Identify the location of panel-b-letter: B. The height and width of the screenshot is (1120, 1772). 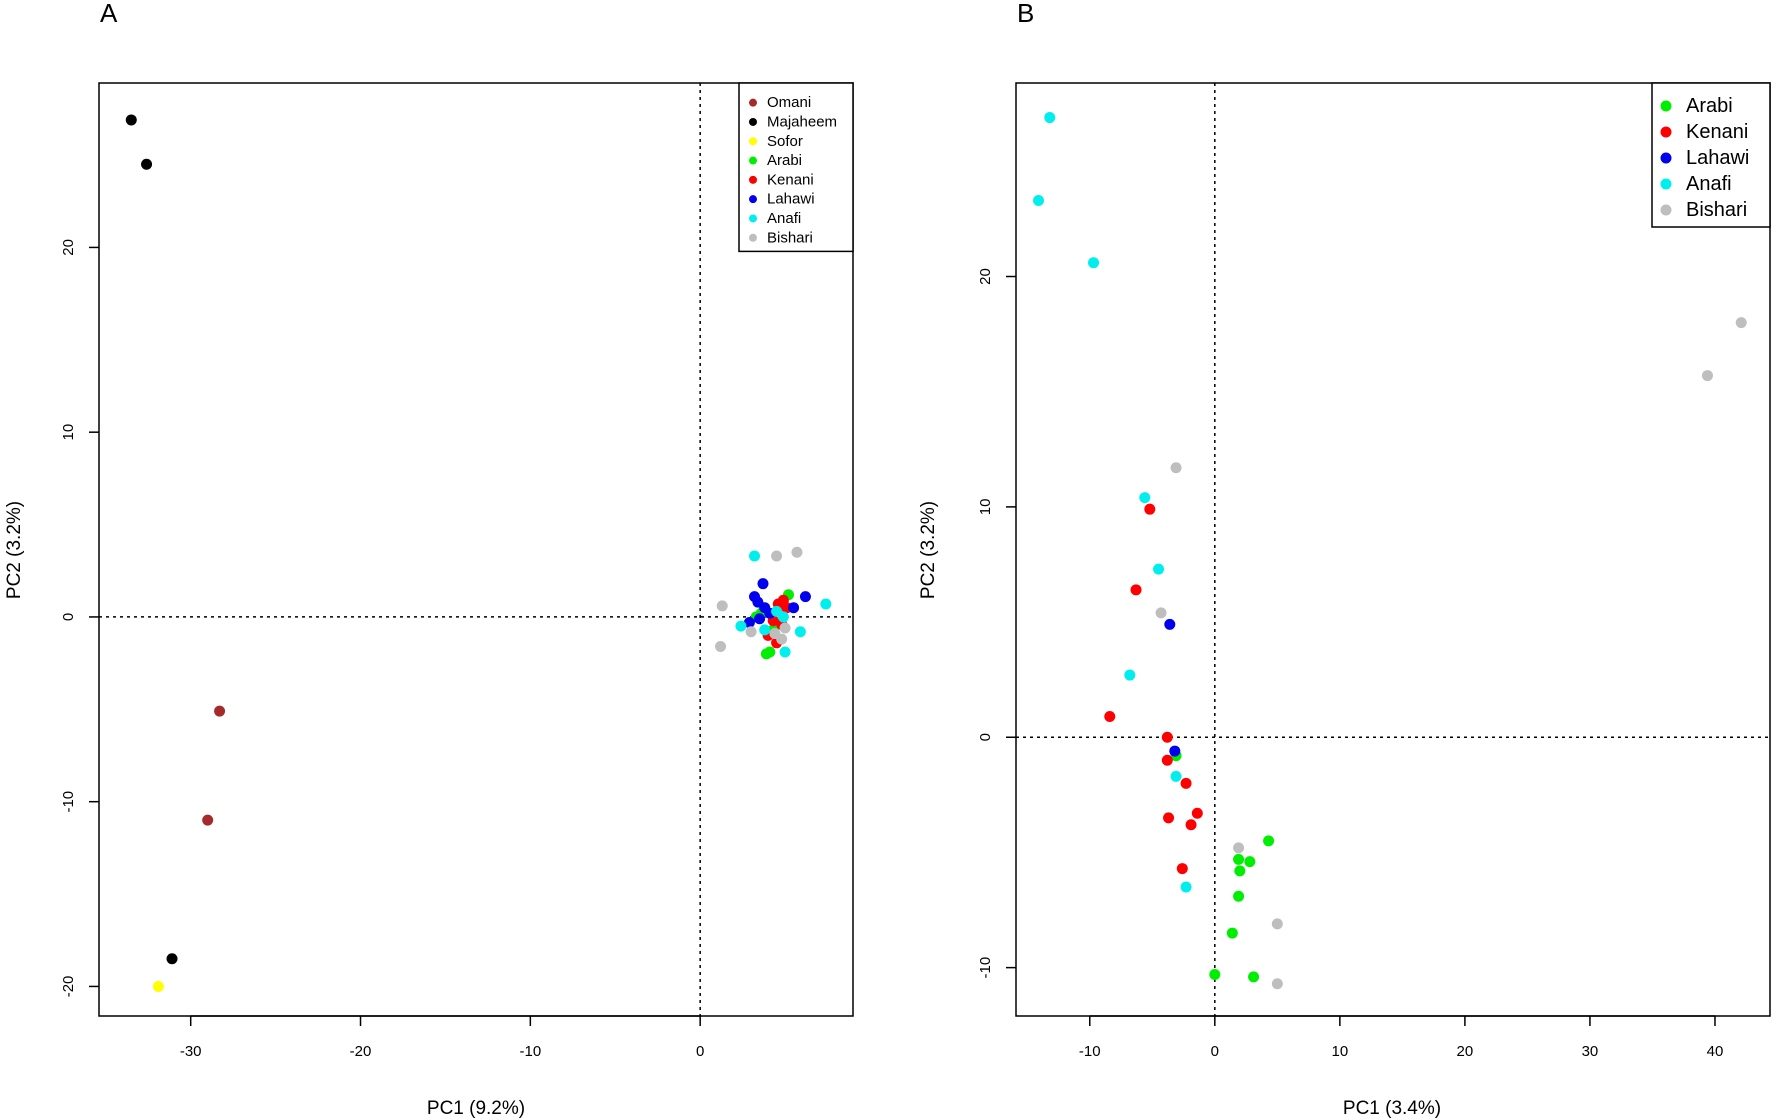
(1025, 14).